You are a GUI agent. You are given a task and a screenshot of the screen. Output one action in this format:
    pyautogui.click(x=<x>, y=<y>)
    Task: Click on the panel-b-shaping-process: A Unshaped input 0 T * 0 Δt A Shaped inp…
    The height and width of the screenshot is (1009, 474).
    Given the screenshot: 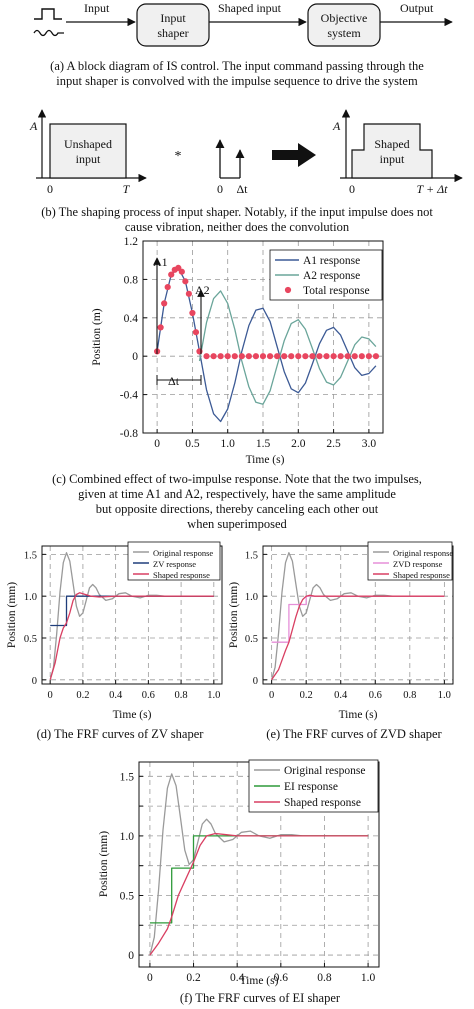 What is the action you would take?
    pyautogui.click(x=246, y=171)
    